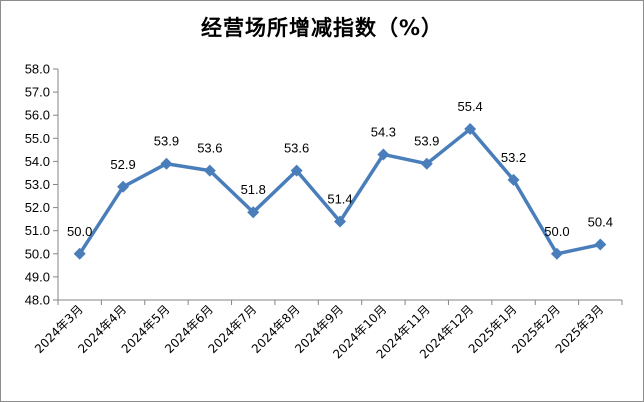 This screenshot has height=402, width=644. What do you see at coordinates (37, 207) in the screenshot?
I see `y-tick-label: 52.0` at bounding box center [37, 207].